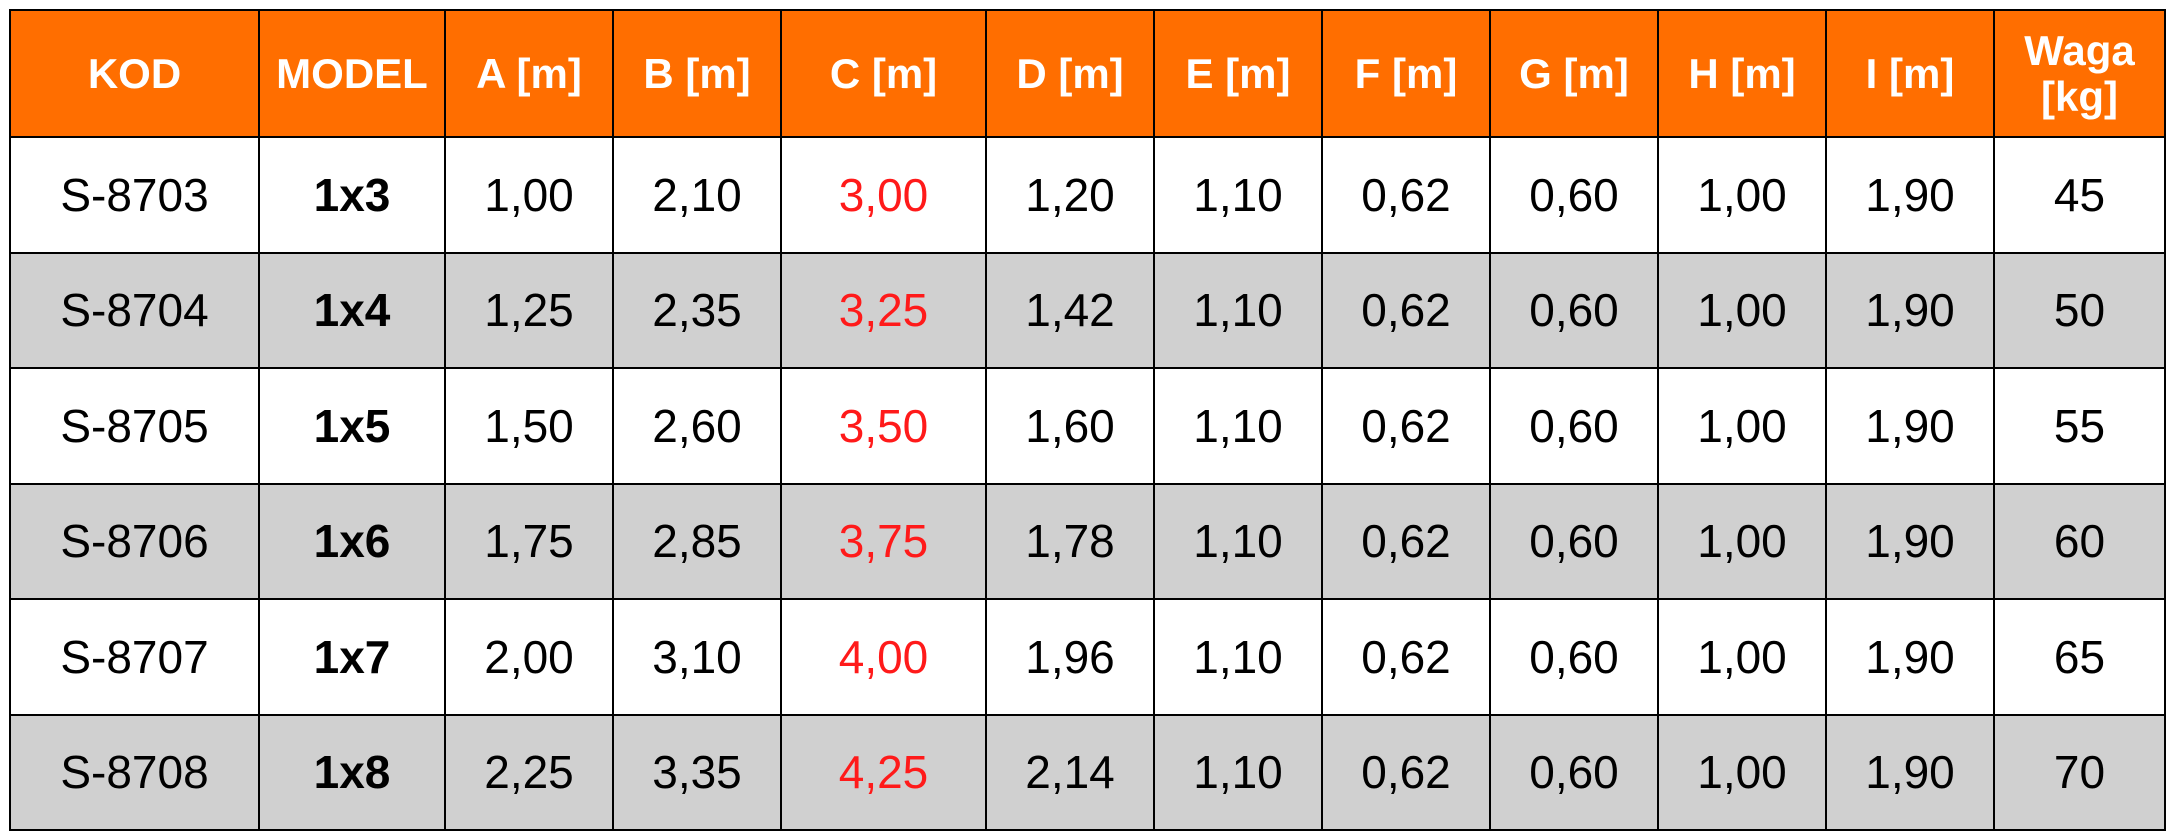 Image resolution: width=2173 pixels, height=840 pixels. I want to click on header-model: MODEL, so click(352, 73).